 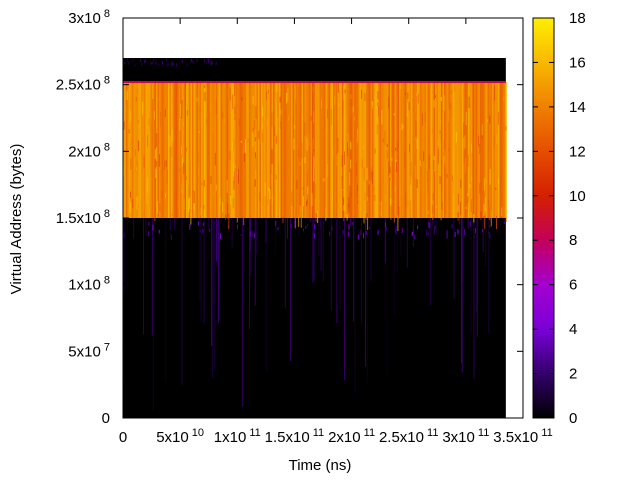 I want to click on colorbar-tick-label: 2, so click(x=573, y=374).